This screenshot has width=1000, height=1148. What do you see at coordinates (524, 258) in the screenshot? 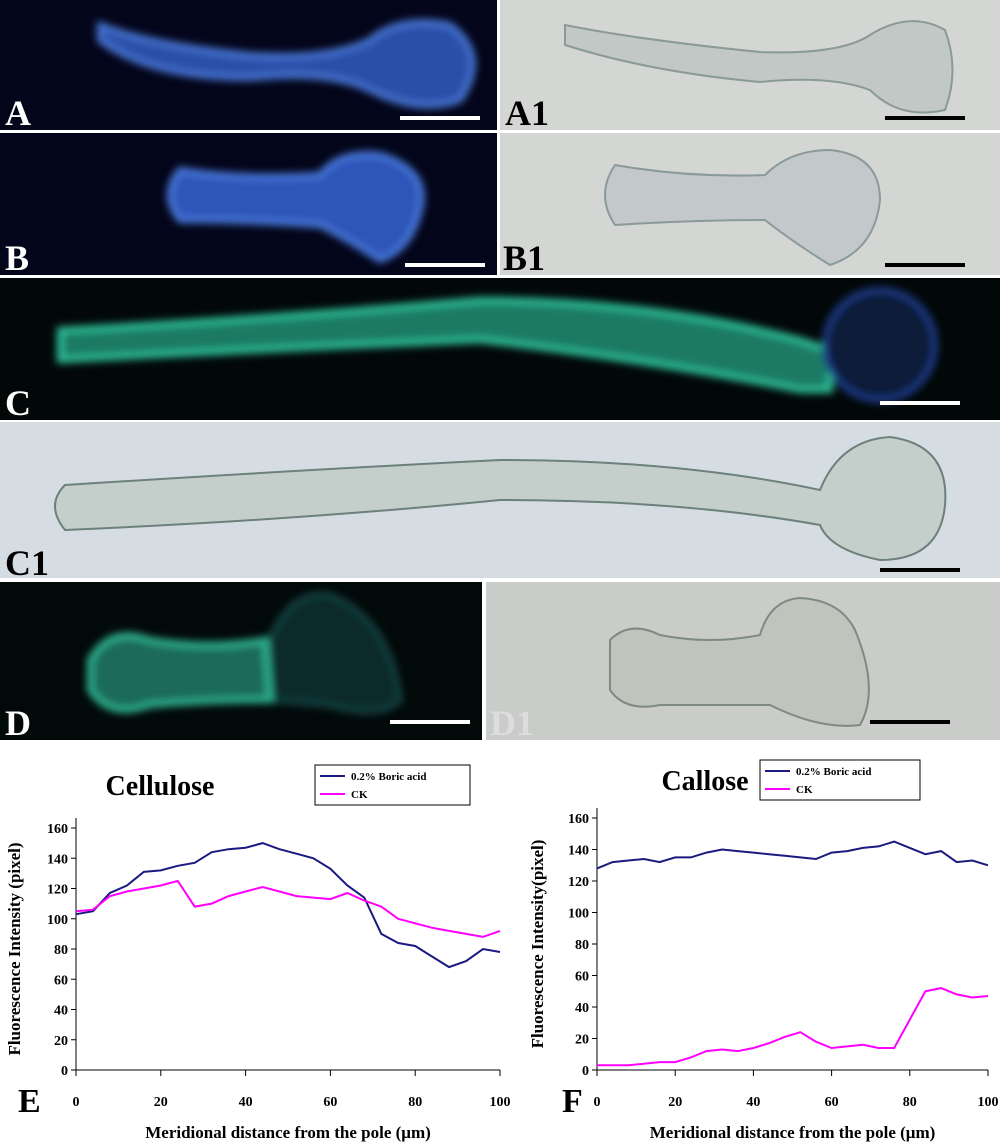
I see `panel-label: B1` at bounding box center [524, 258].